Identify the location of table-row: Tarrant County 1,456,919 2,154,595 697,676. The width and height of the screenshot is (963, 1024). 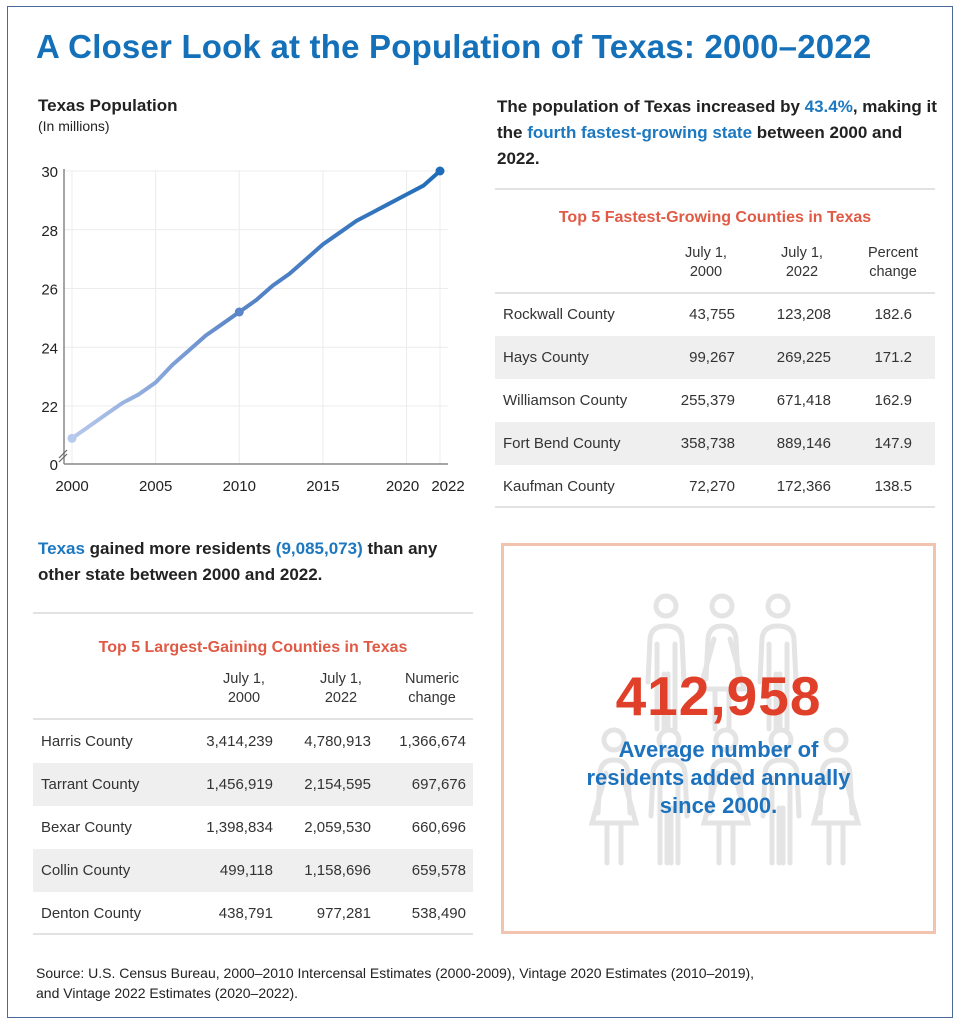
(253, 784).